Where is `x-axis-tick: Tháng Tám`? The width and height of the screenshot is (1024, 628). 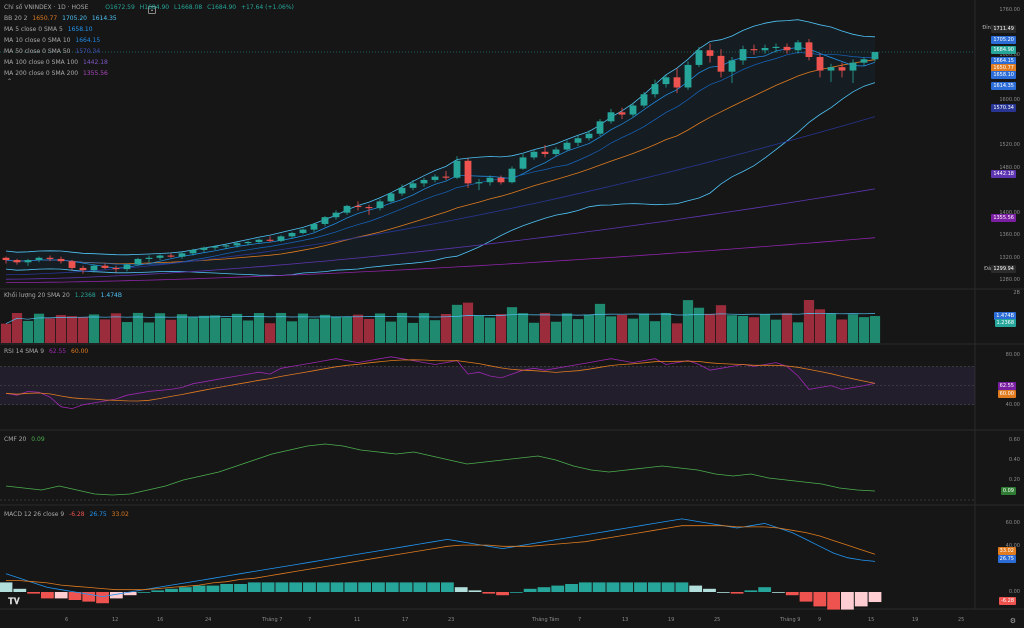
x-axis-tick: Tháng Tám is located at coordinates (546, 620).